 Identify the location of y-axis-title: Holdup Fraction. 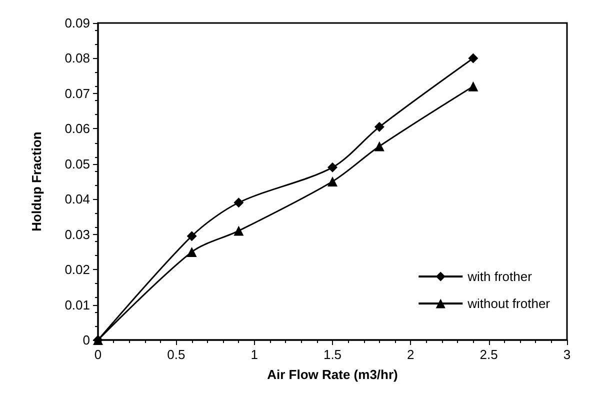
(36, 182).